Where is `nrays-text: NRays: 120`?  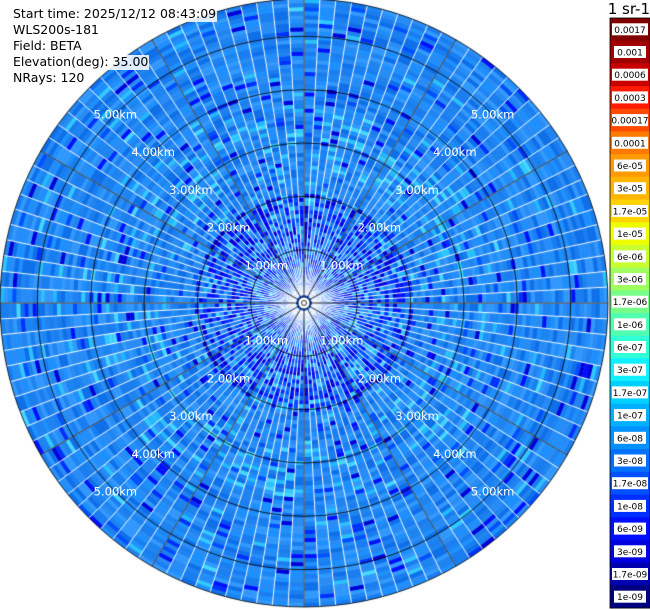
nrays-text: NRays: 120 is located at coordinates (49, 78).